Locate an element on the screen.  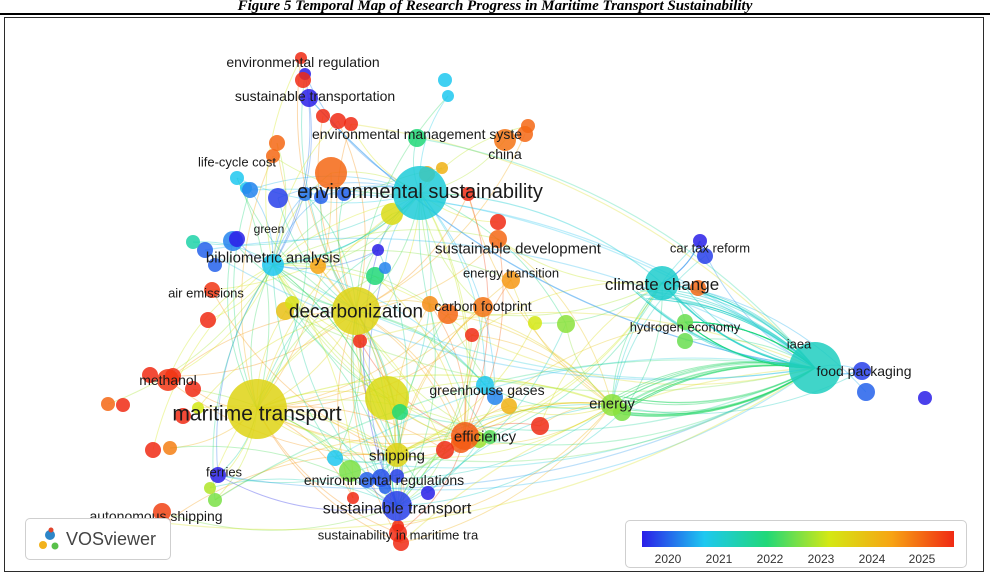
keyword-label: energy transition is located at coordinates (511, 273).